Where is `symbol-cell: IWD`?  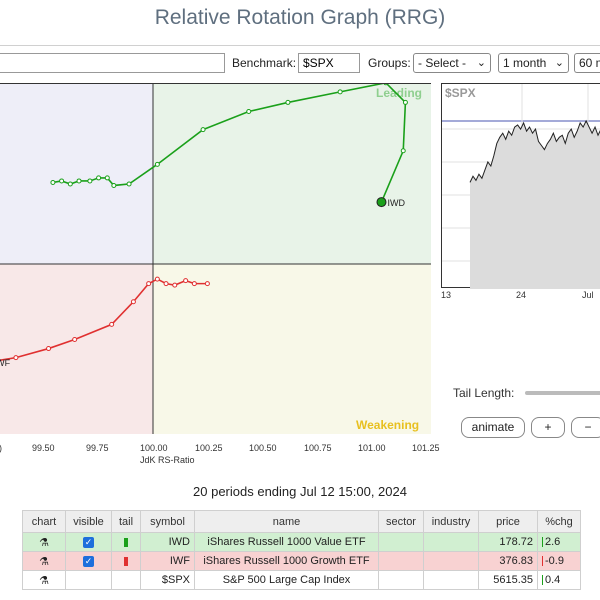 symbol-cell: IWD is located at coordinates (167, 542).